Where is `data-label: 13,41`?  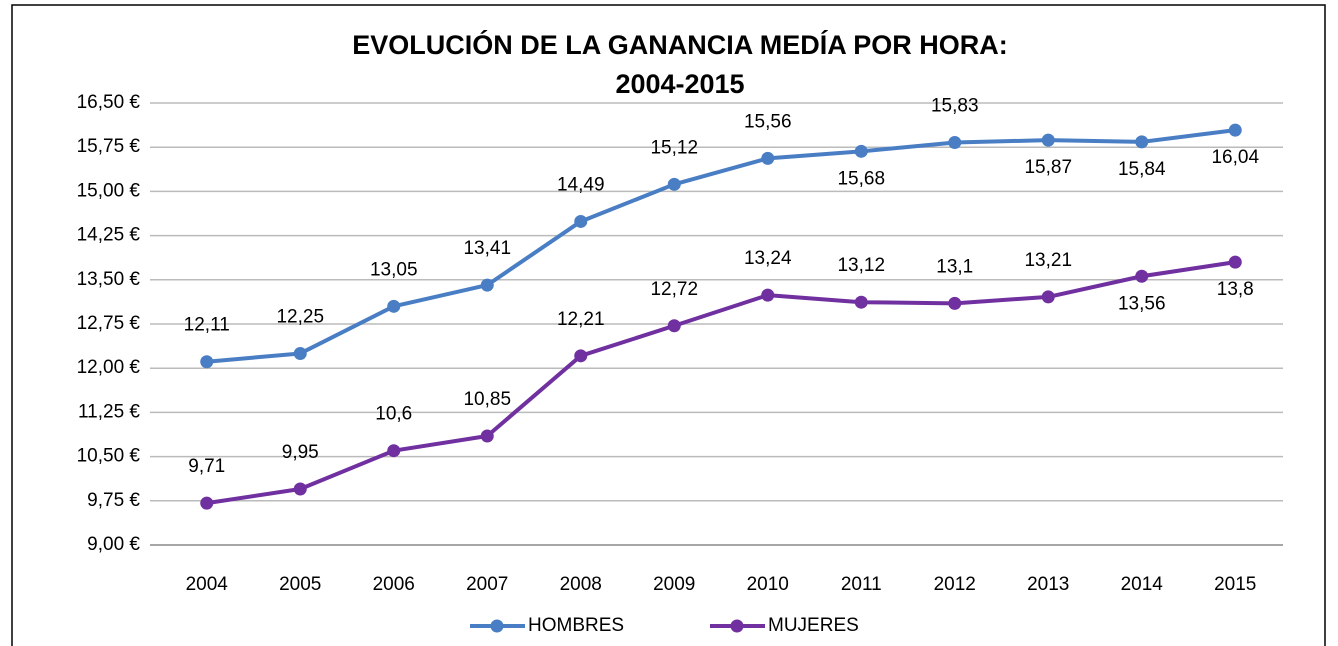 data-label: 13,41 is located at coordinates (487, 248).